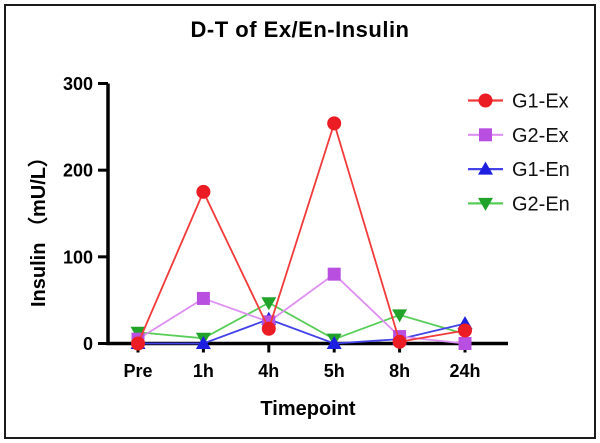 This screenshot has height=443, width=600. Describe the element at coordinates (485, 168) in the screenshot. I see `legend-marker-triangle-up-icon` at that location.